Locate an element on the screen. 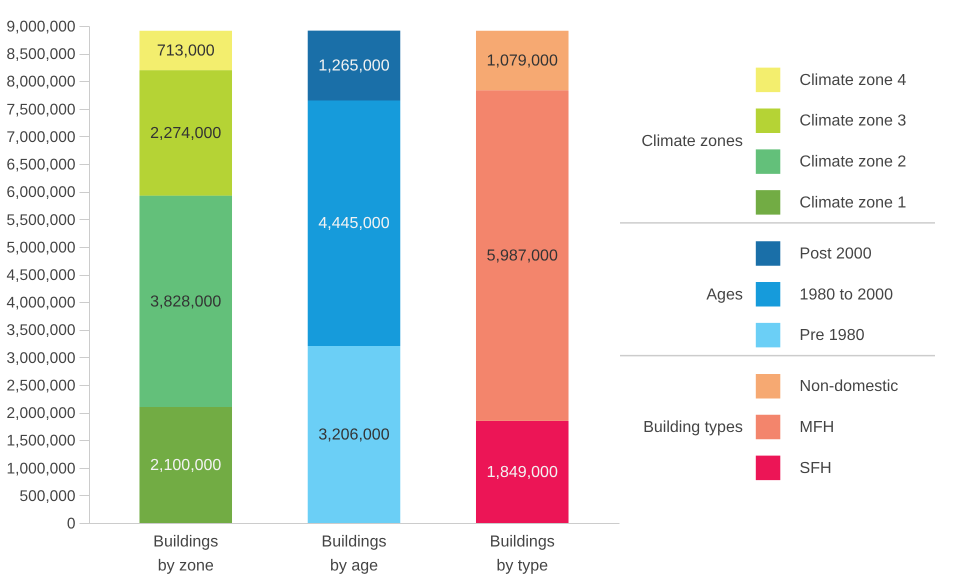 The image size is (957, 579). data-label: 4,445,000 is located at coordinates (354, 223).